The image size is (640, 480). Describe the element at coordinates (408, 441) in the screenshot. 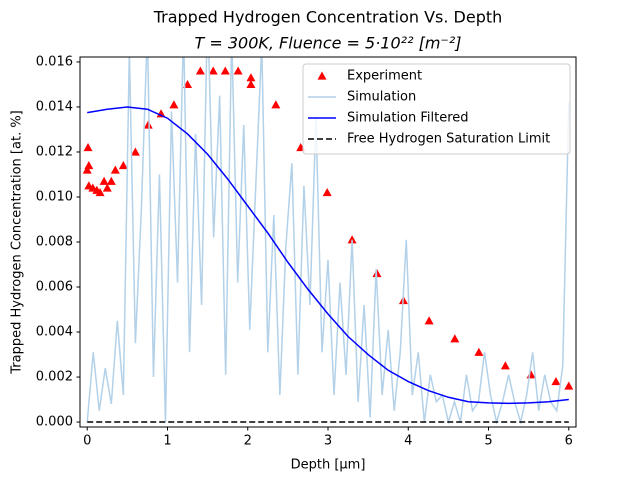

I see `x-tick-label: 4` at that location.